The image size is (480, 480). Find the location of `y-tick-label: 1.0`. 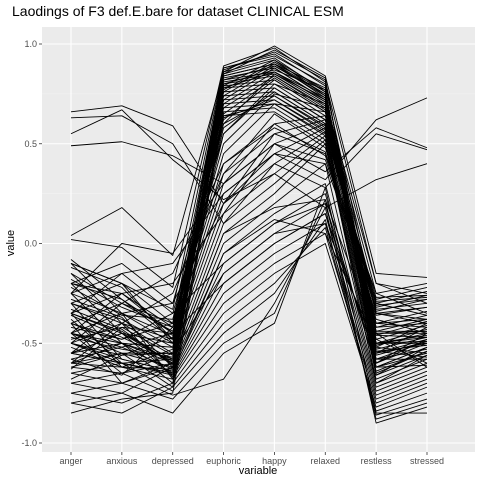

y-tick-label: 1.0 is located at coordinates (30, 44).